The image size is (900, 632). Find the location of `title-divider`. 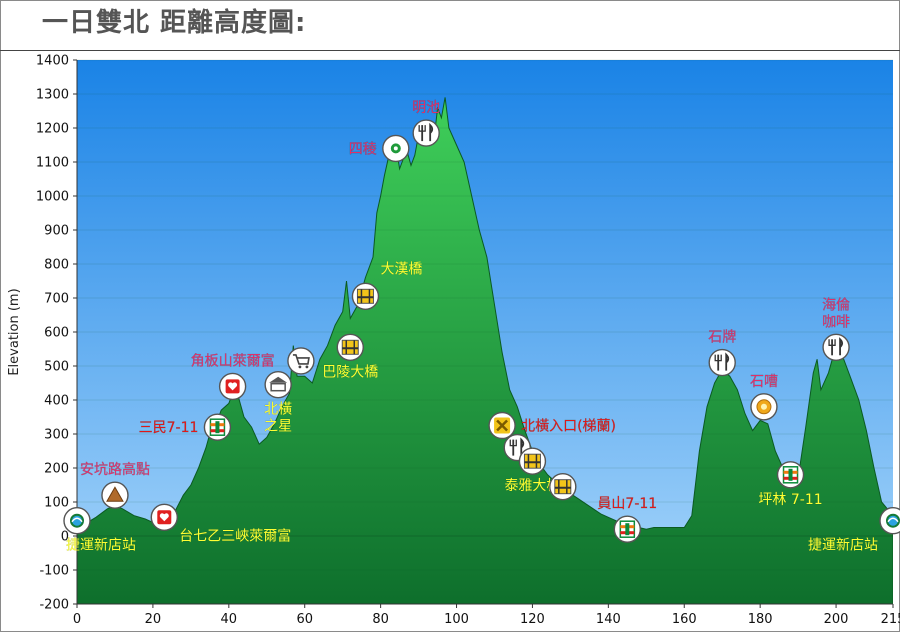

title-divider is located at coordinates (450, 50).